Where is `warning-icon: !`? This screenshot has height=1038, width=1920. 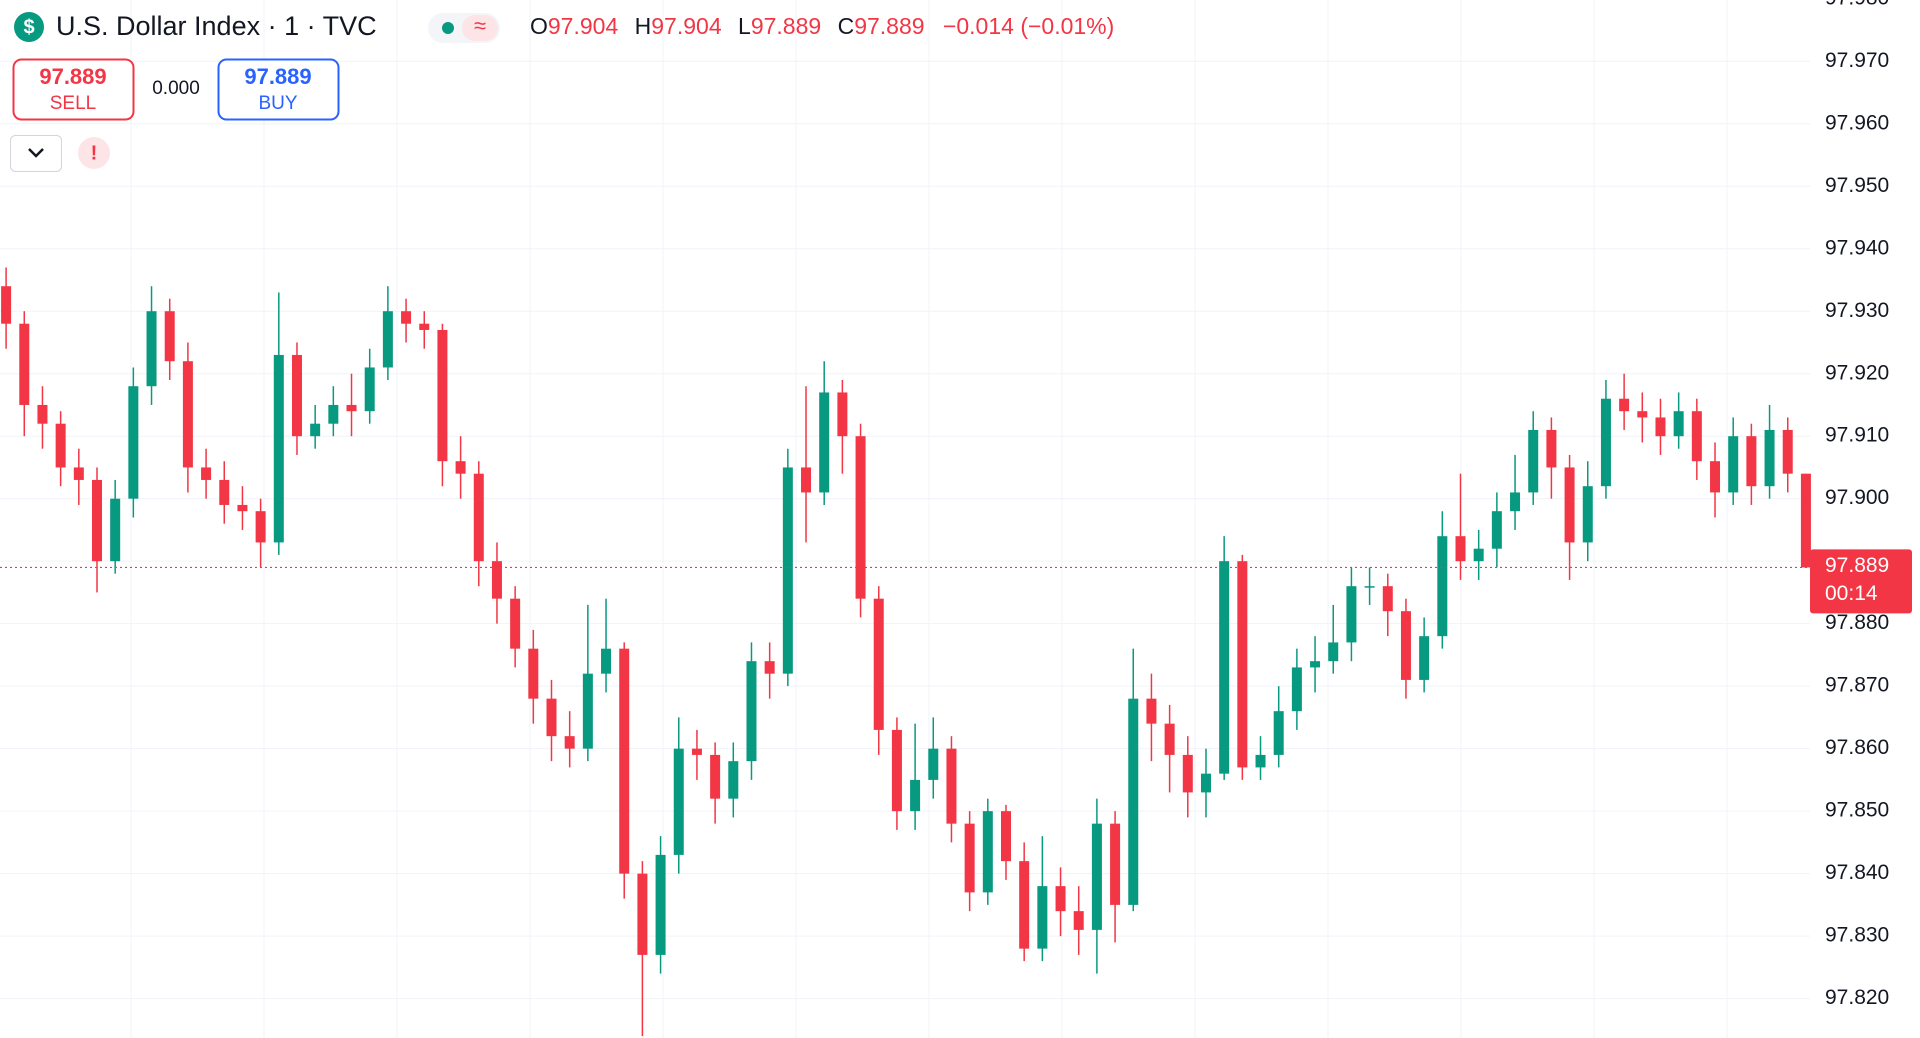 warning-icon: ! is located at coordinates (94, 153).